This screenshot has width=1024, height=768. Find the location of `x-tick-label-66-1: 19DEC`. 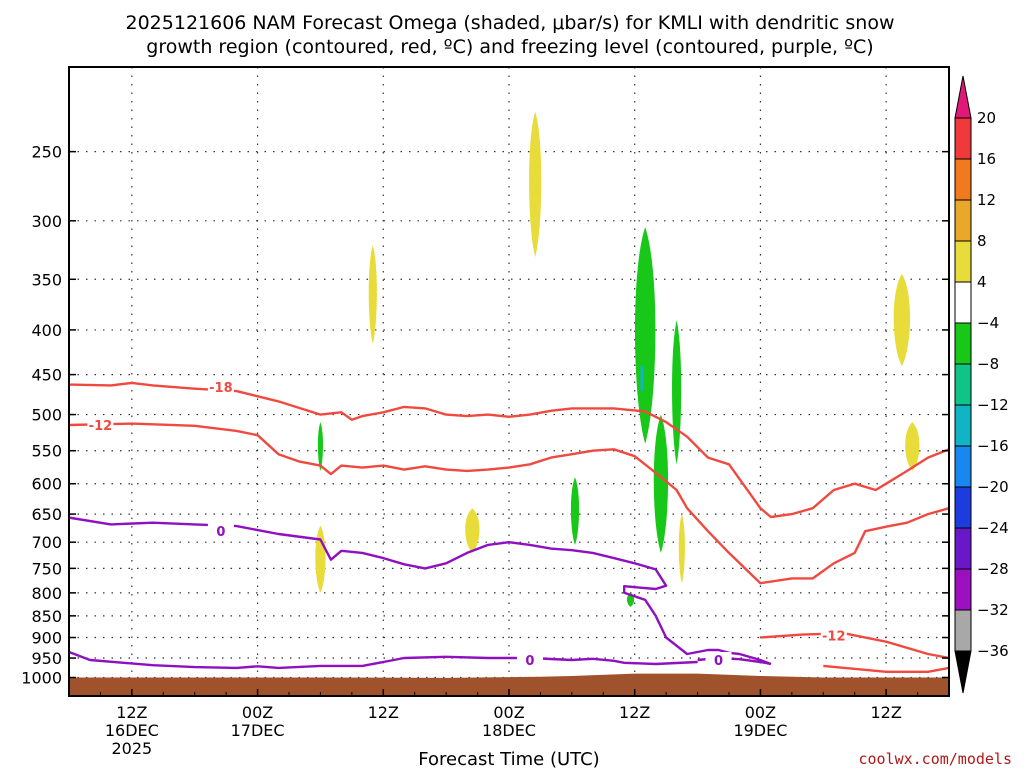

x-tick-label-66-1: 19DEC is located at coordinates (760, 730).